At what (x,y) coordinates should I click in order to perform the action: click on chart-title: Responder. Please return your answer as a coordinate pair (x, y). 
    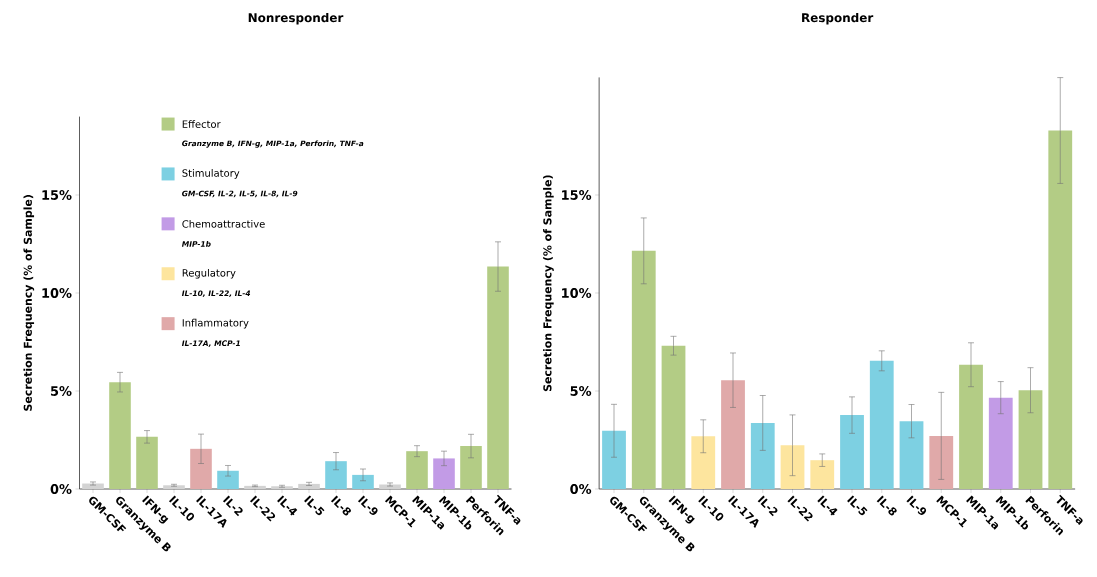
    Looking at the image, I should click on (838, 18).